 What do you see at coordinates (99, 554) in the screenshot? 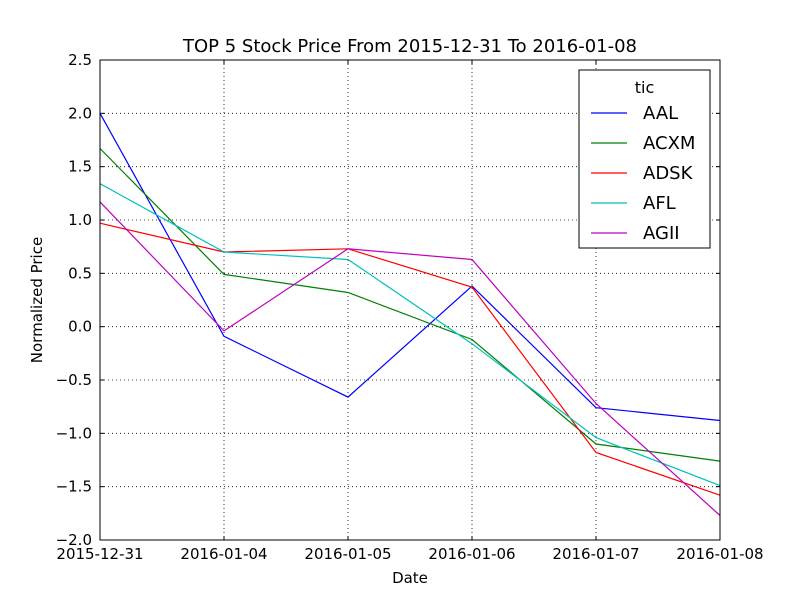
I see `x-tick-label: 2015-12-31` at bounding box center [99, 554].